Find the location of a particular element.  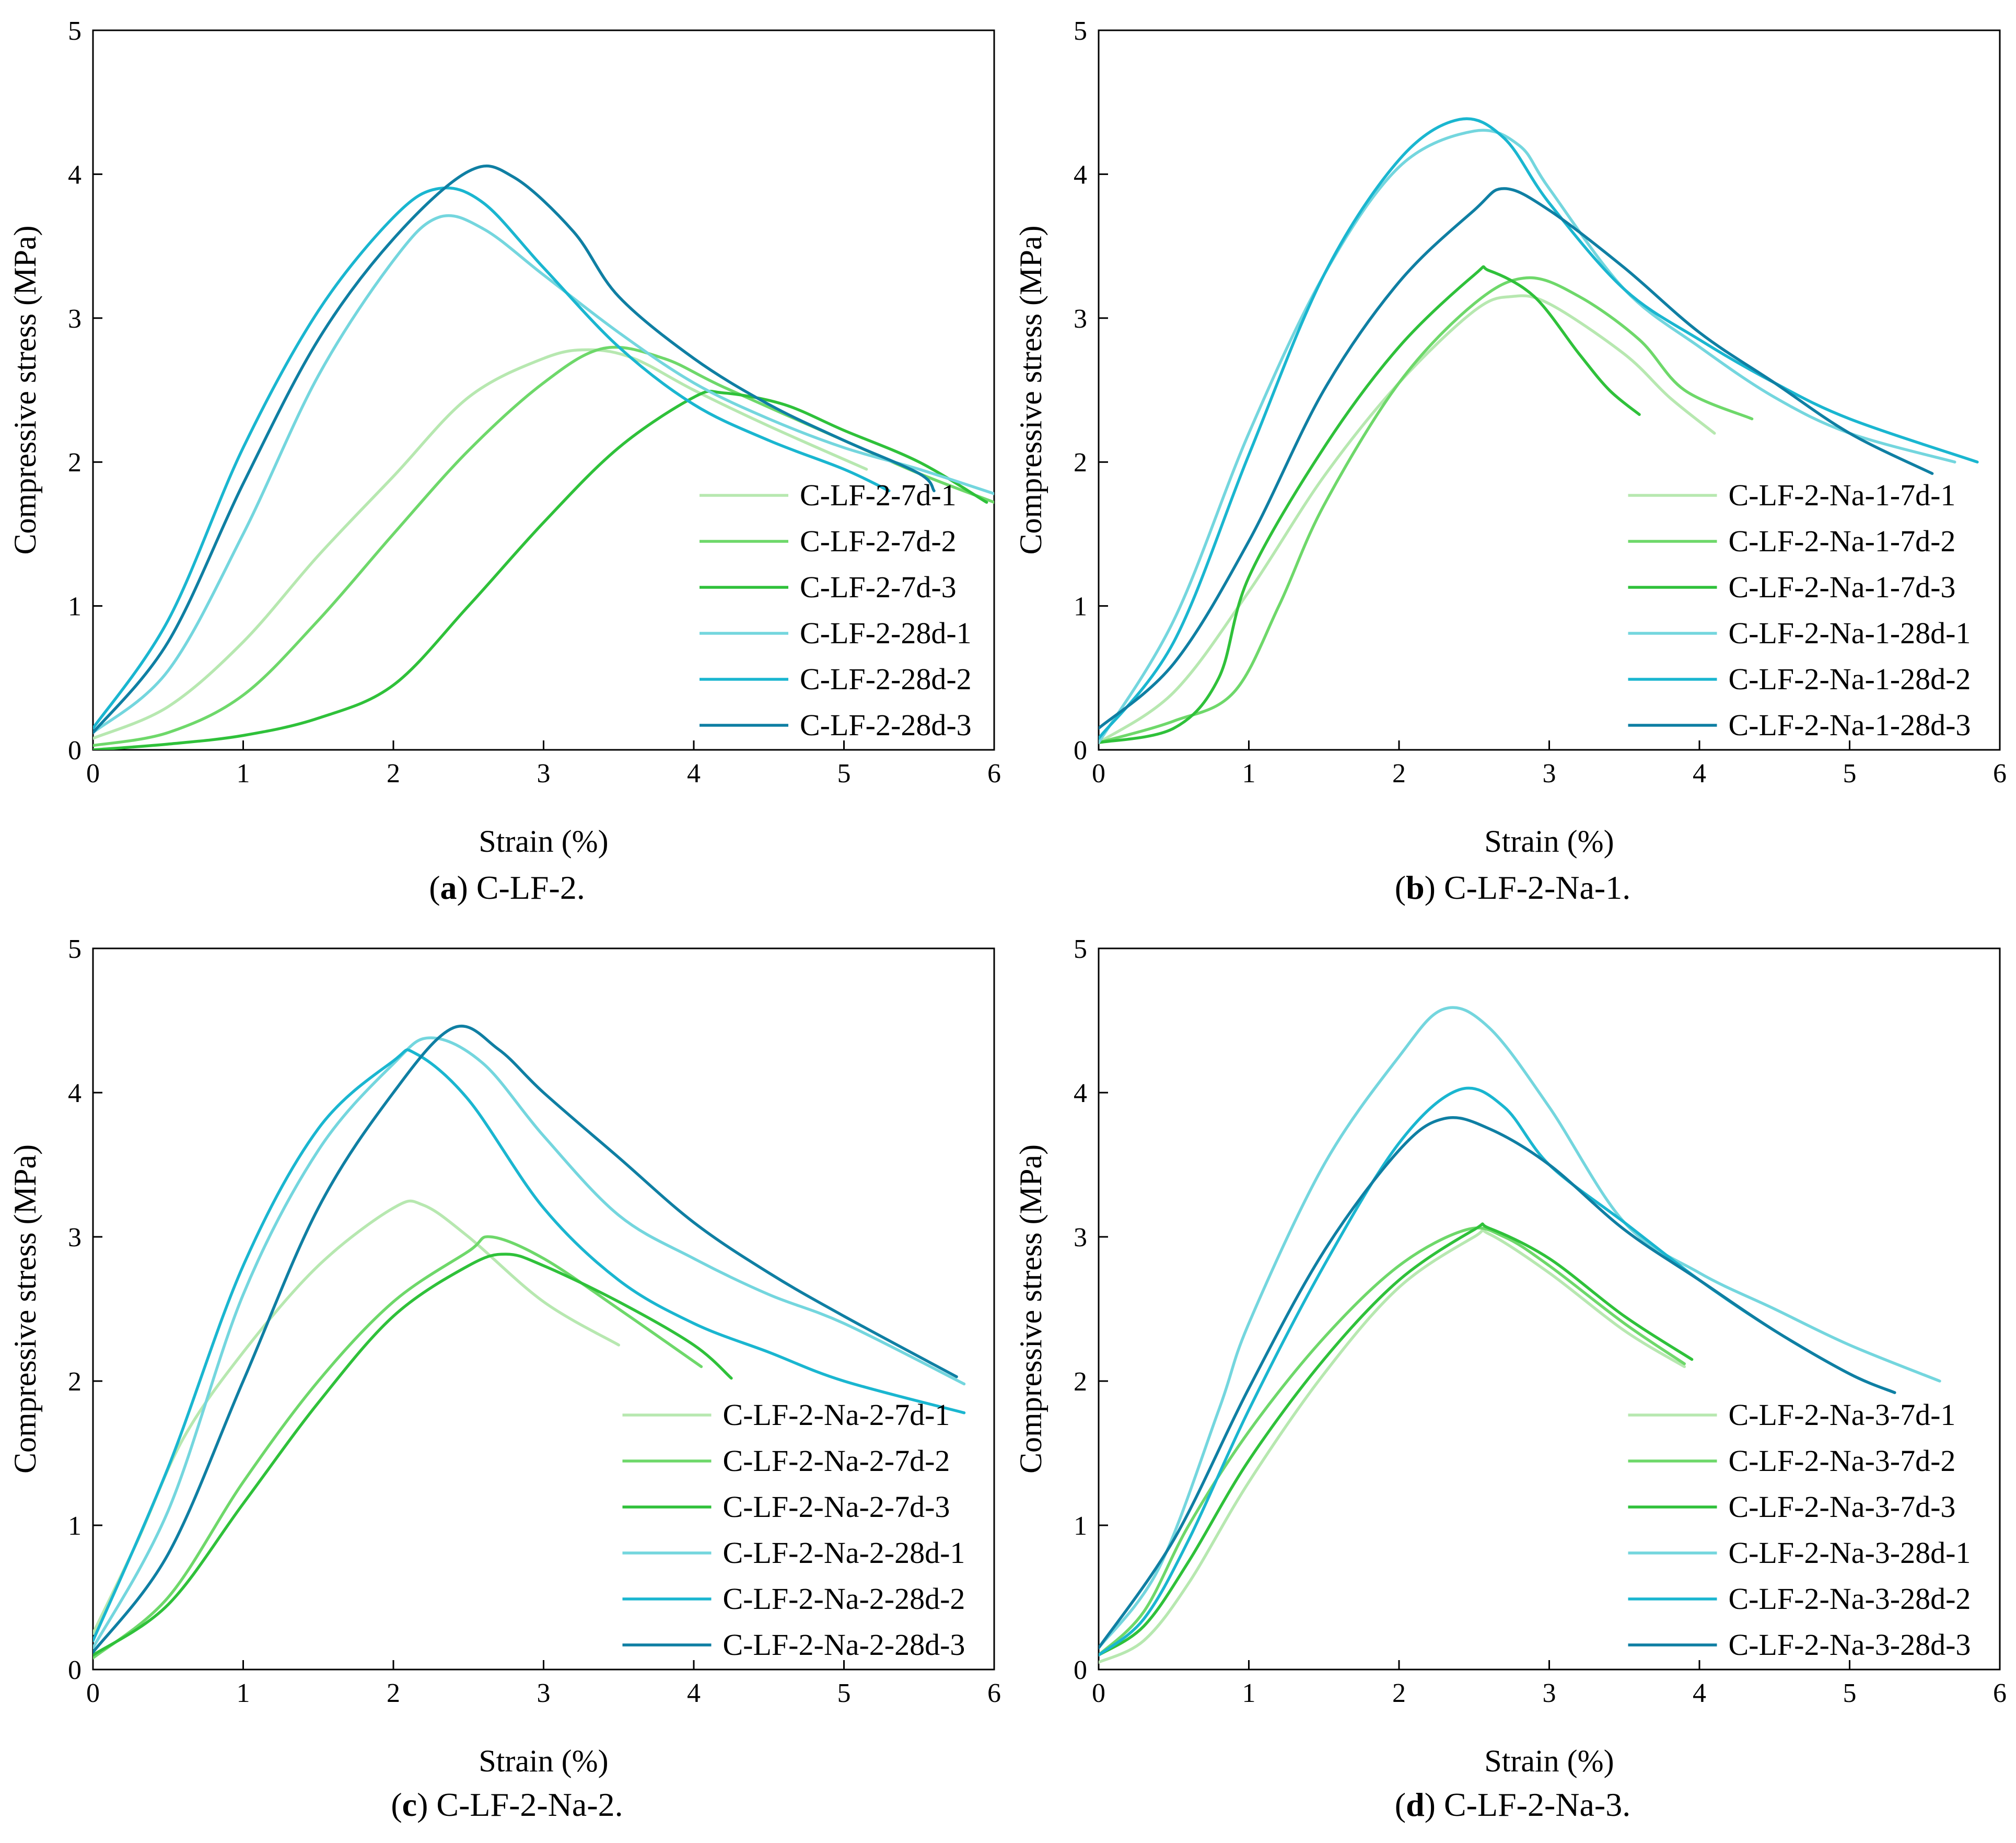

legend-label: C-LF-2-Na-1-28d-2 is located at coordinates (1850, 679).